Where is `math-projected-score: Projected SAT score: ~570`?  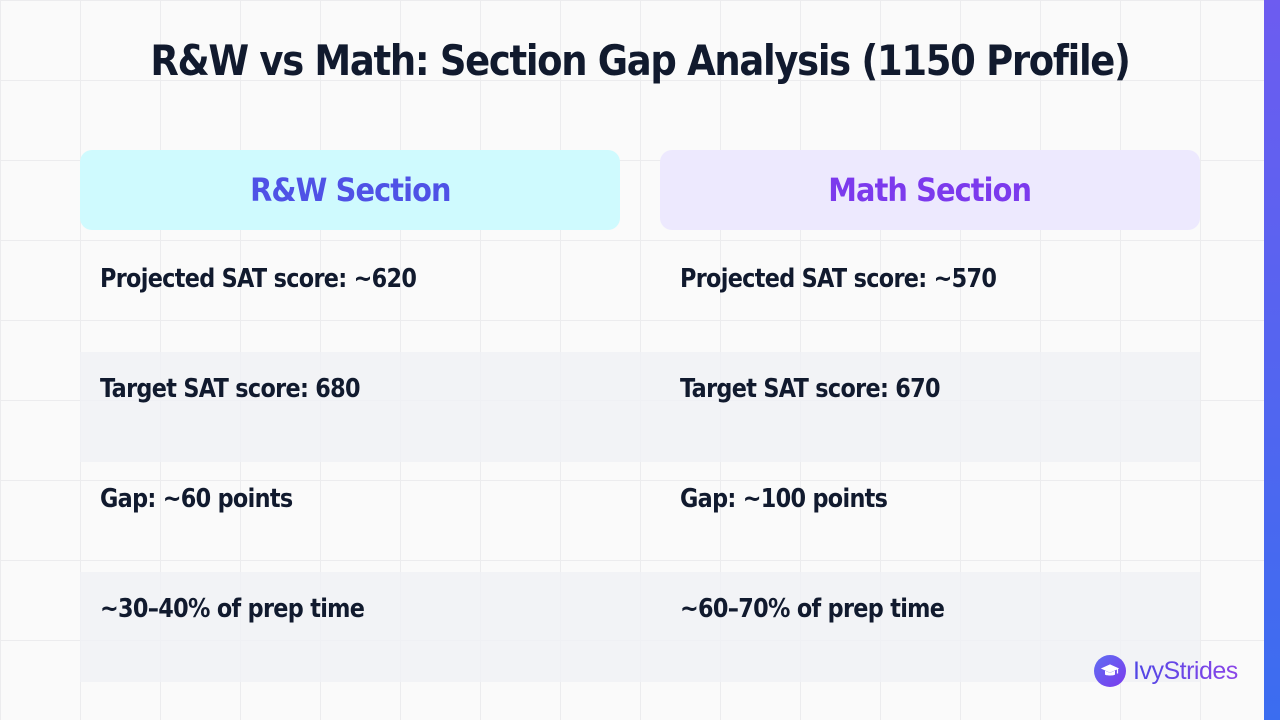 math-projected-score: Projected SAT score: ~570 is located at coordinates (838, 279).